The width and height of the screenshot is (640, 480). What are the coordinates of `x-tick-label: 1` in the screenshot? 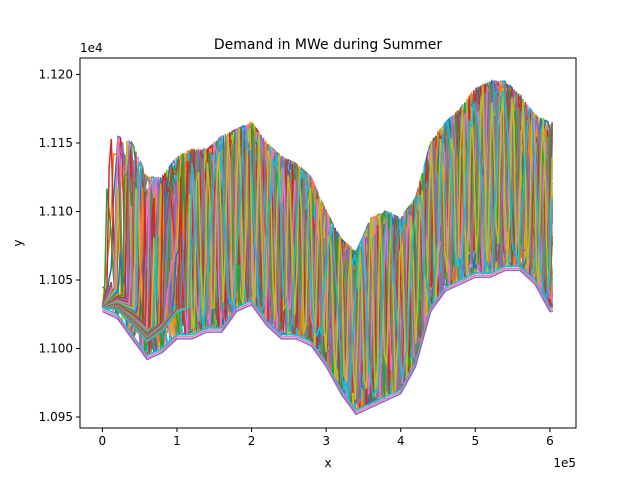 It's located at (177, 441).